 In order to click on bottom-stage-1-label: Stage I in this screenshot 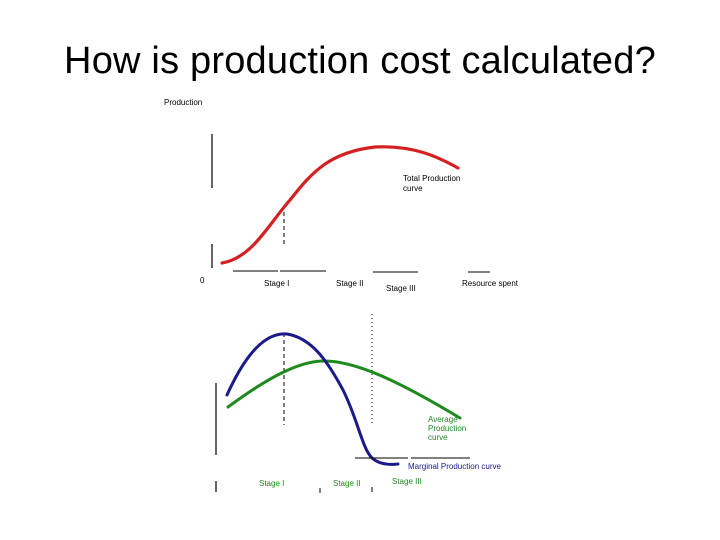, I will do `click(271, 483)`.